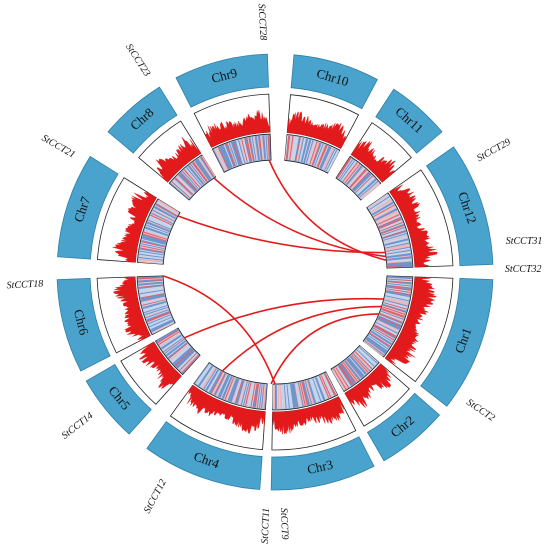  I want to click on chromosome-box, so click(403, 427).